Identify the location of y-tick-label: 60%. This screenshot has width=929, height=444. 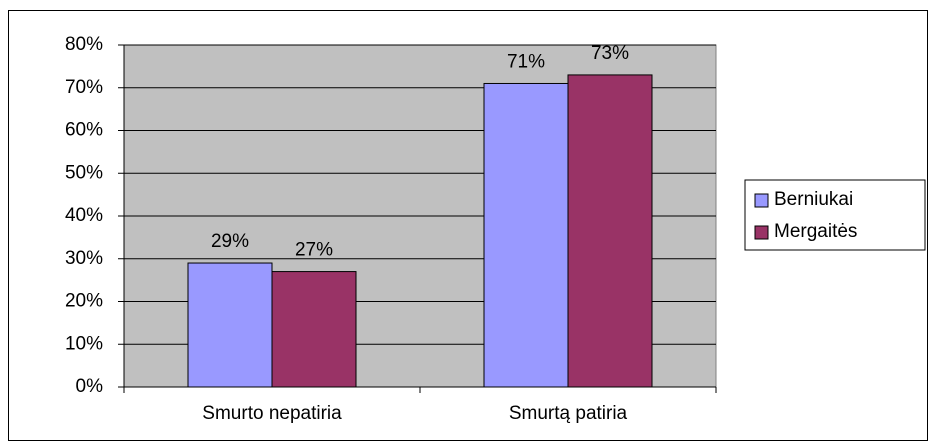
(84, 130).